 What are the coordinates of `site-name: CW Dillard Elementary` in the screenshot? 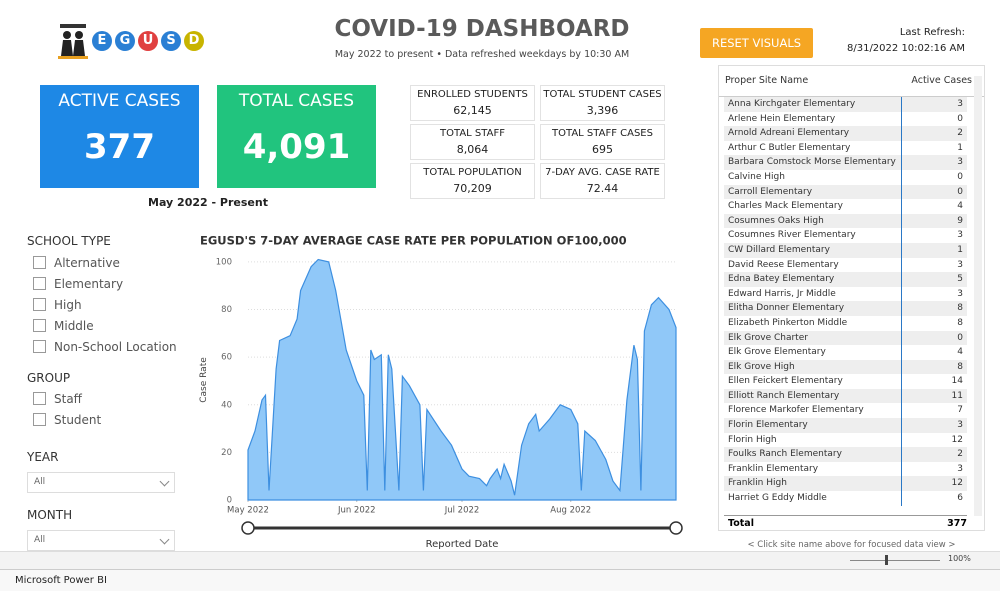 It's located at (779, 249).